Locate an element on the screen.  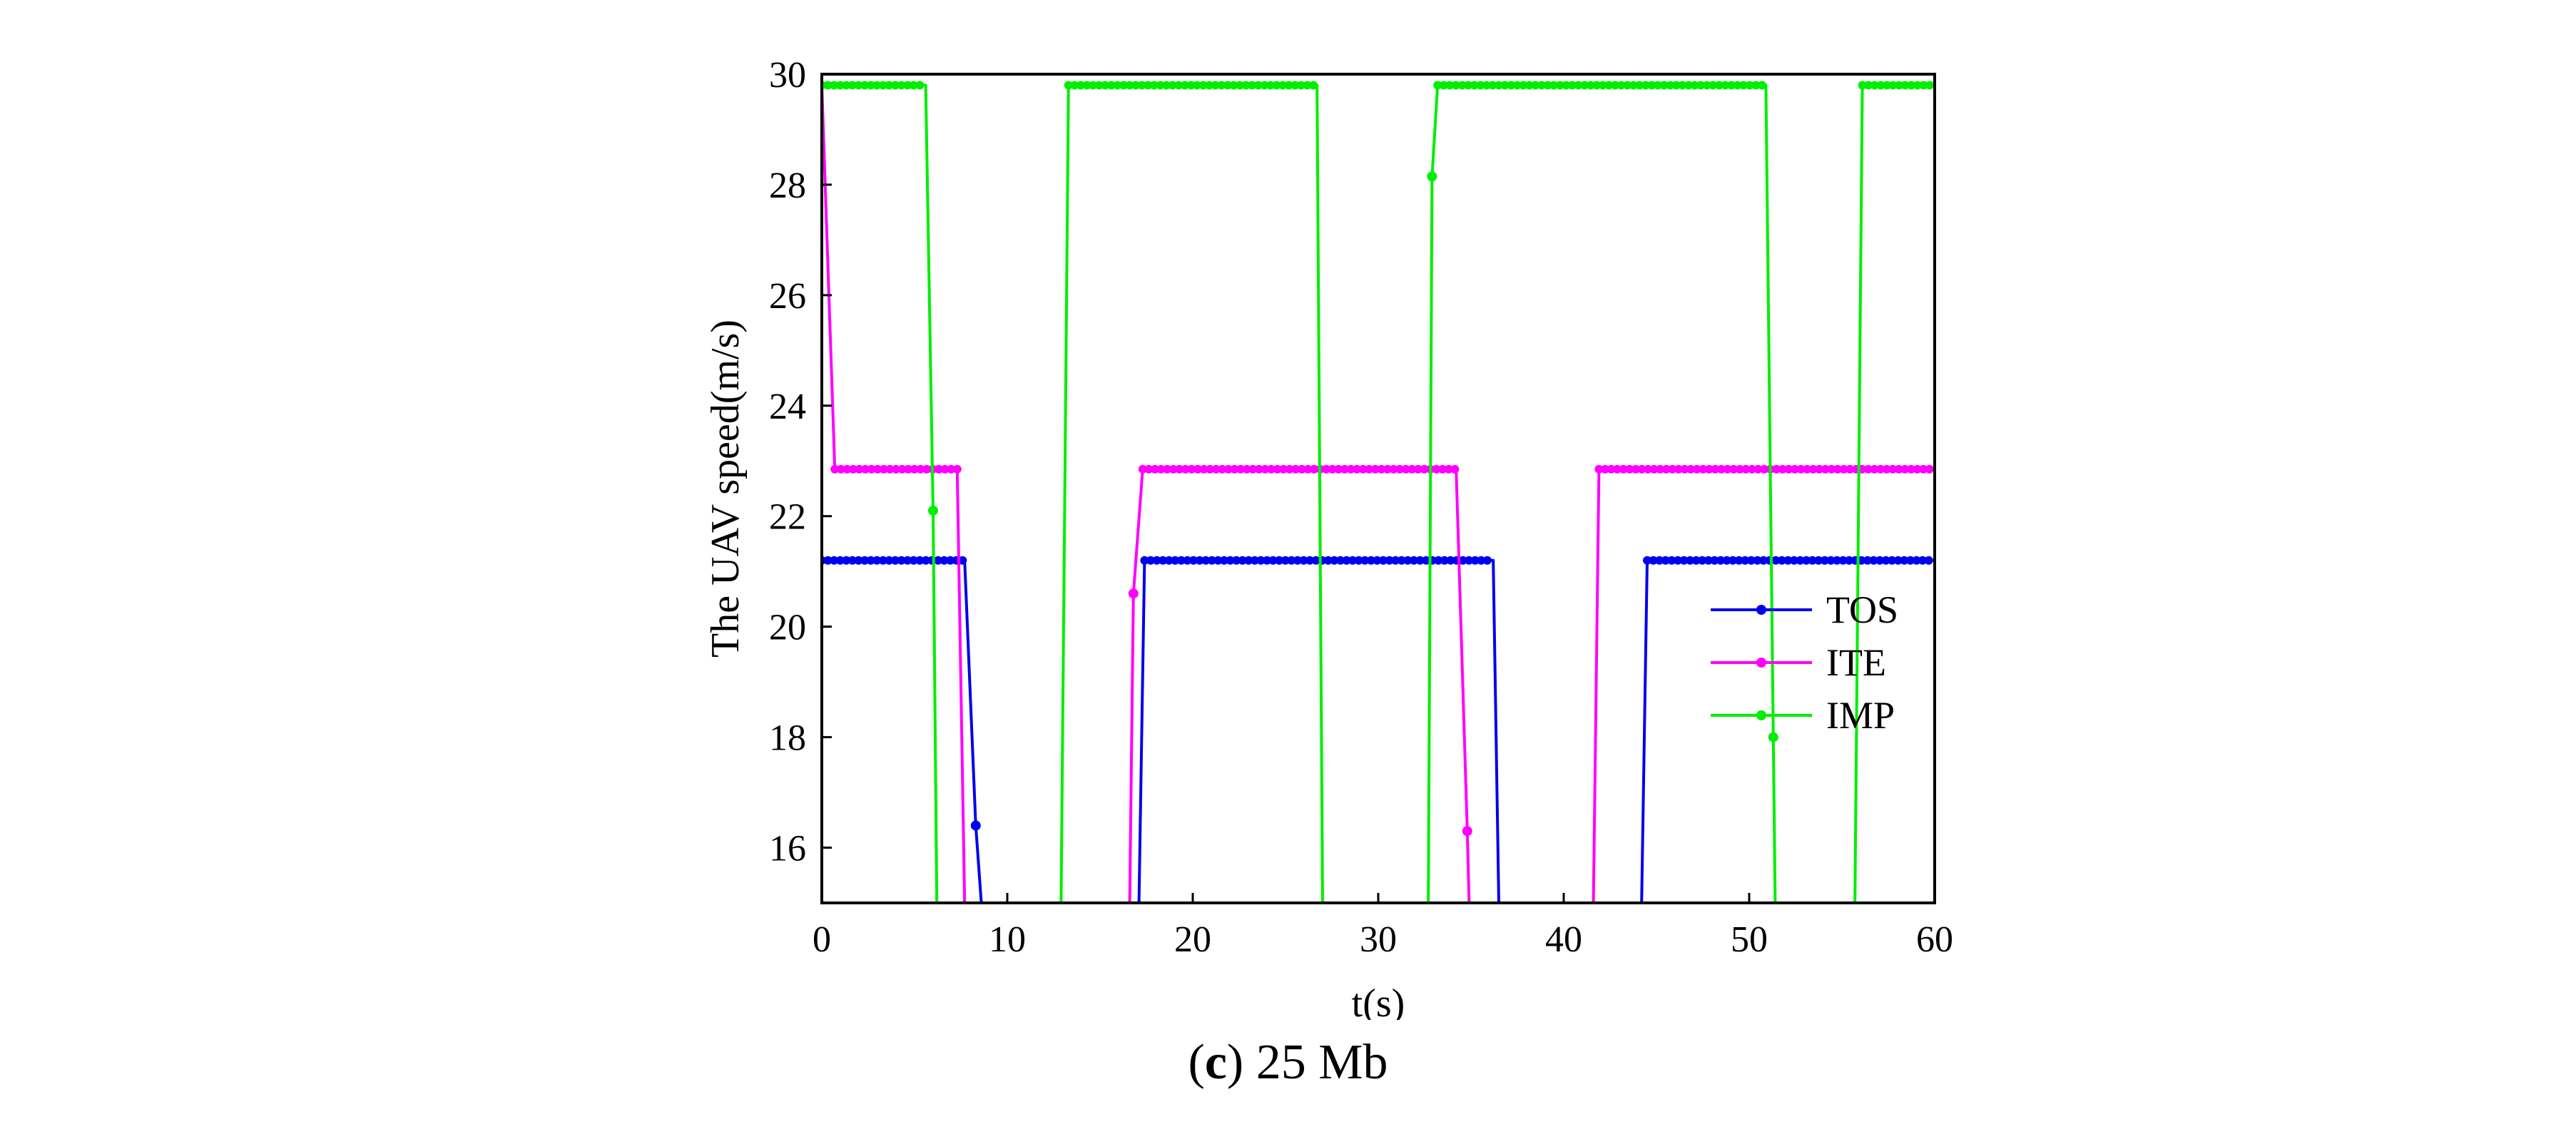
series-line-ite is located at coordinates (1299, 685).